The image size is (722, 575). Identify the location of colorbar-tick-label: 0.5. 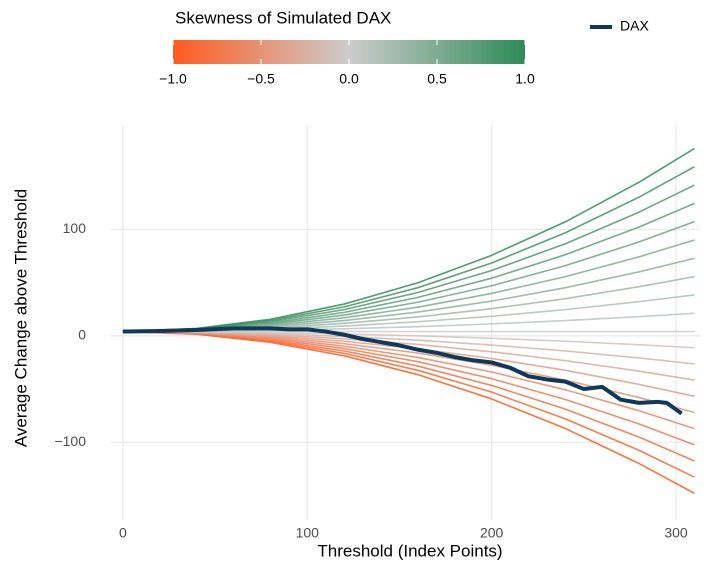
(437, 79).